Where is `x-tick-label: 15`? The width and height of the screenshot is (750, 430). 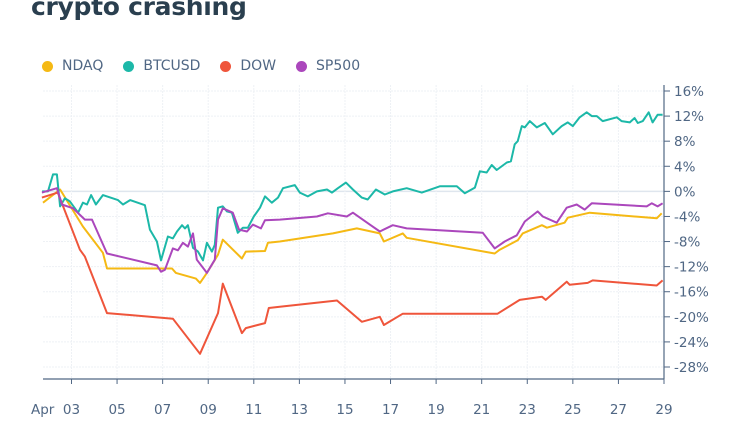
x-tick-label: 15 is located at coordinates (344, 410).